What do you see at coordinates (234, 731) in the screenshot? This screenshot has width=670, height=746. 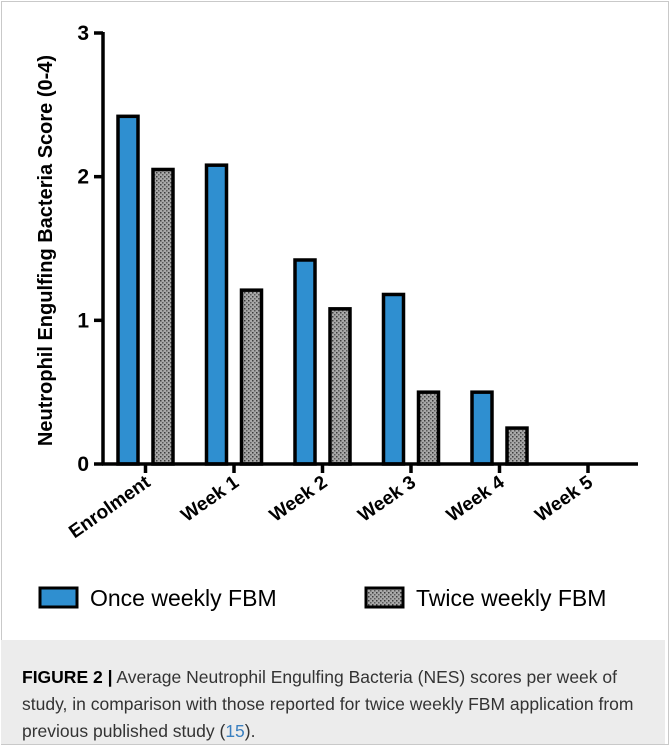 I see `caption-reference: 15` at bounding box center [234, 731].